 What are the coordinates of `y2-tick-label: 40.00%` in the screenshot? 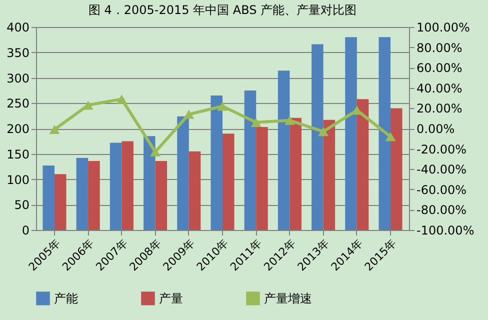 It's located at (439, 88).